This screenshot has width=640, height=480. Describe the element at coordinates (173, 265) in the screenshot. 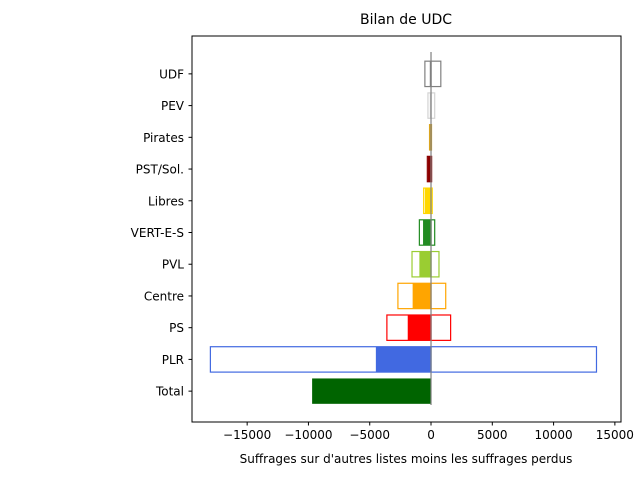

I see `y-tick-label: PVL` at that location.